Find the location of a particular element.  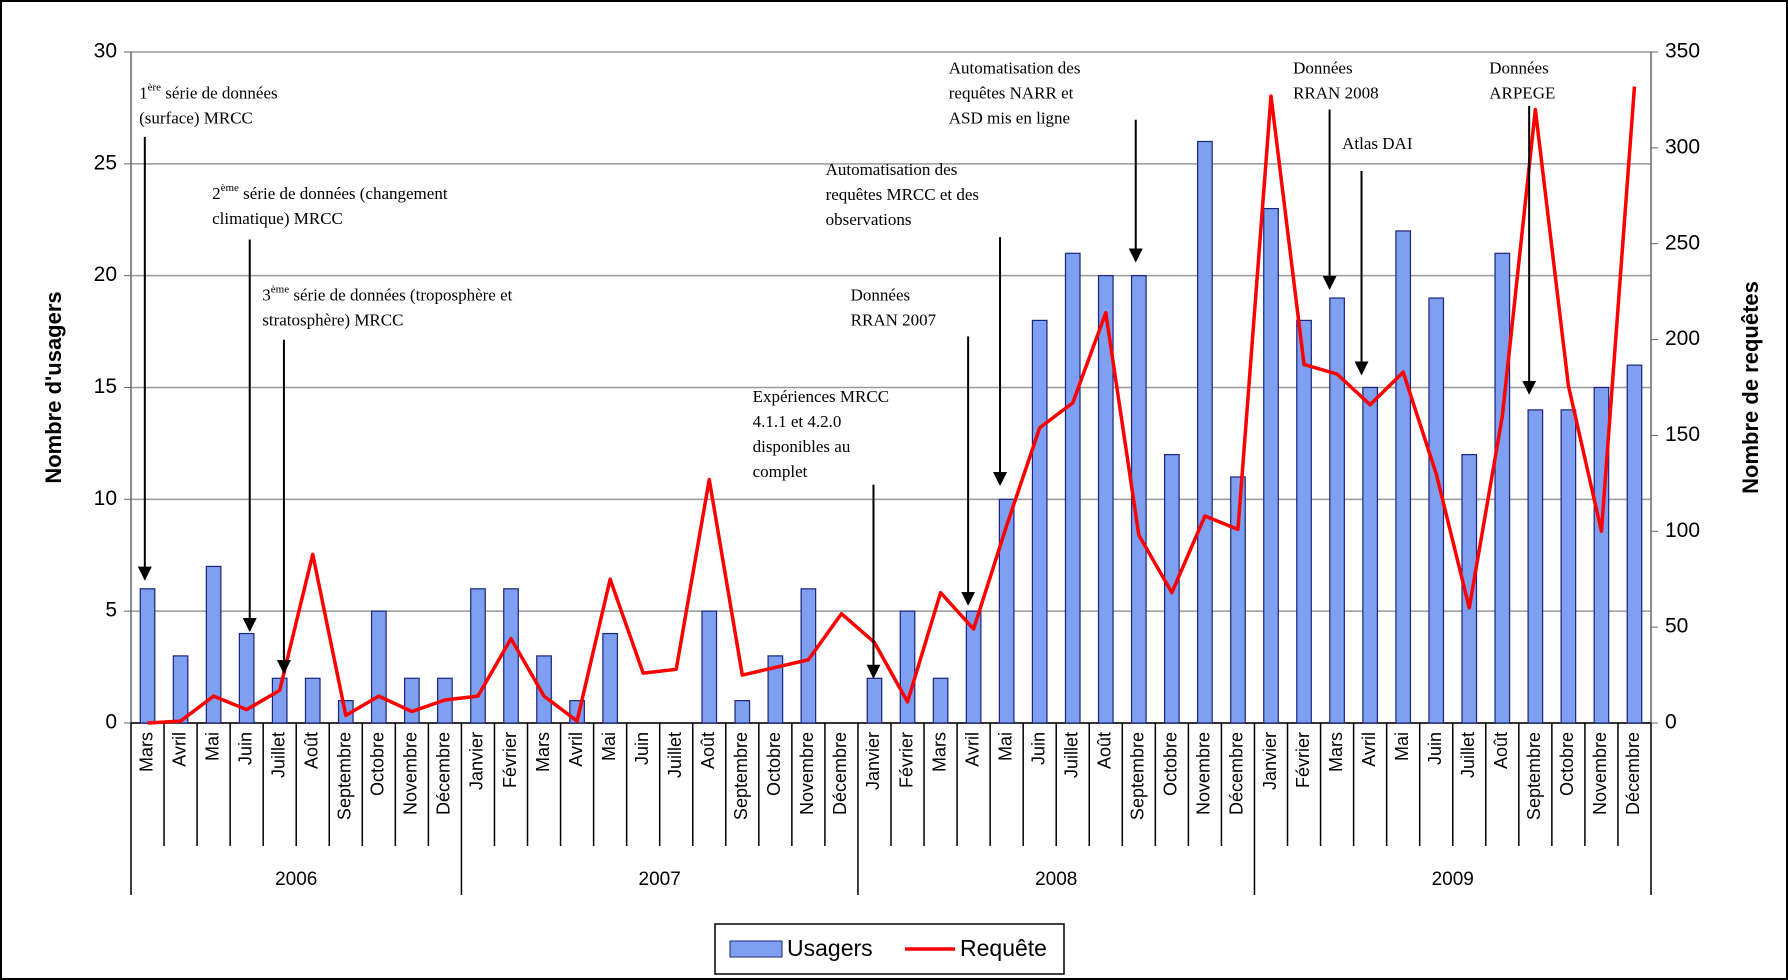

group-label: 2006 is located at coordinates (296, 879).